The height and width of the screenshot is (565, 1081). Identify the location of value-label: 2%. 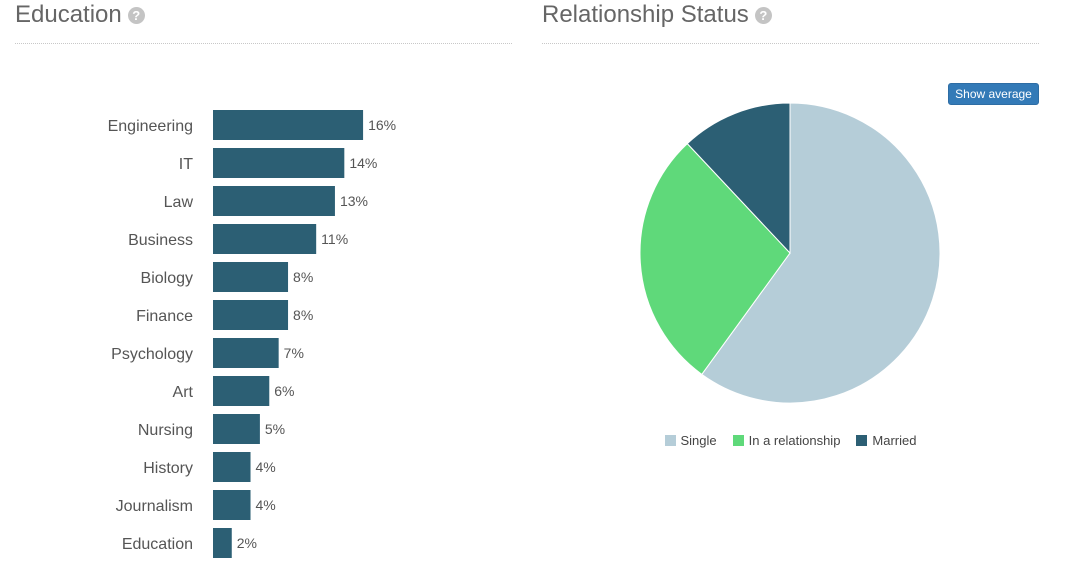
(247, 543).